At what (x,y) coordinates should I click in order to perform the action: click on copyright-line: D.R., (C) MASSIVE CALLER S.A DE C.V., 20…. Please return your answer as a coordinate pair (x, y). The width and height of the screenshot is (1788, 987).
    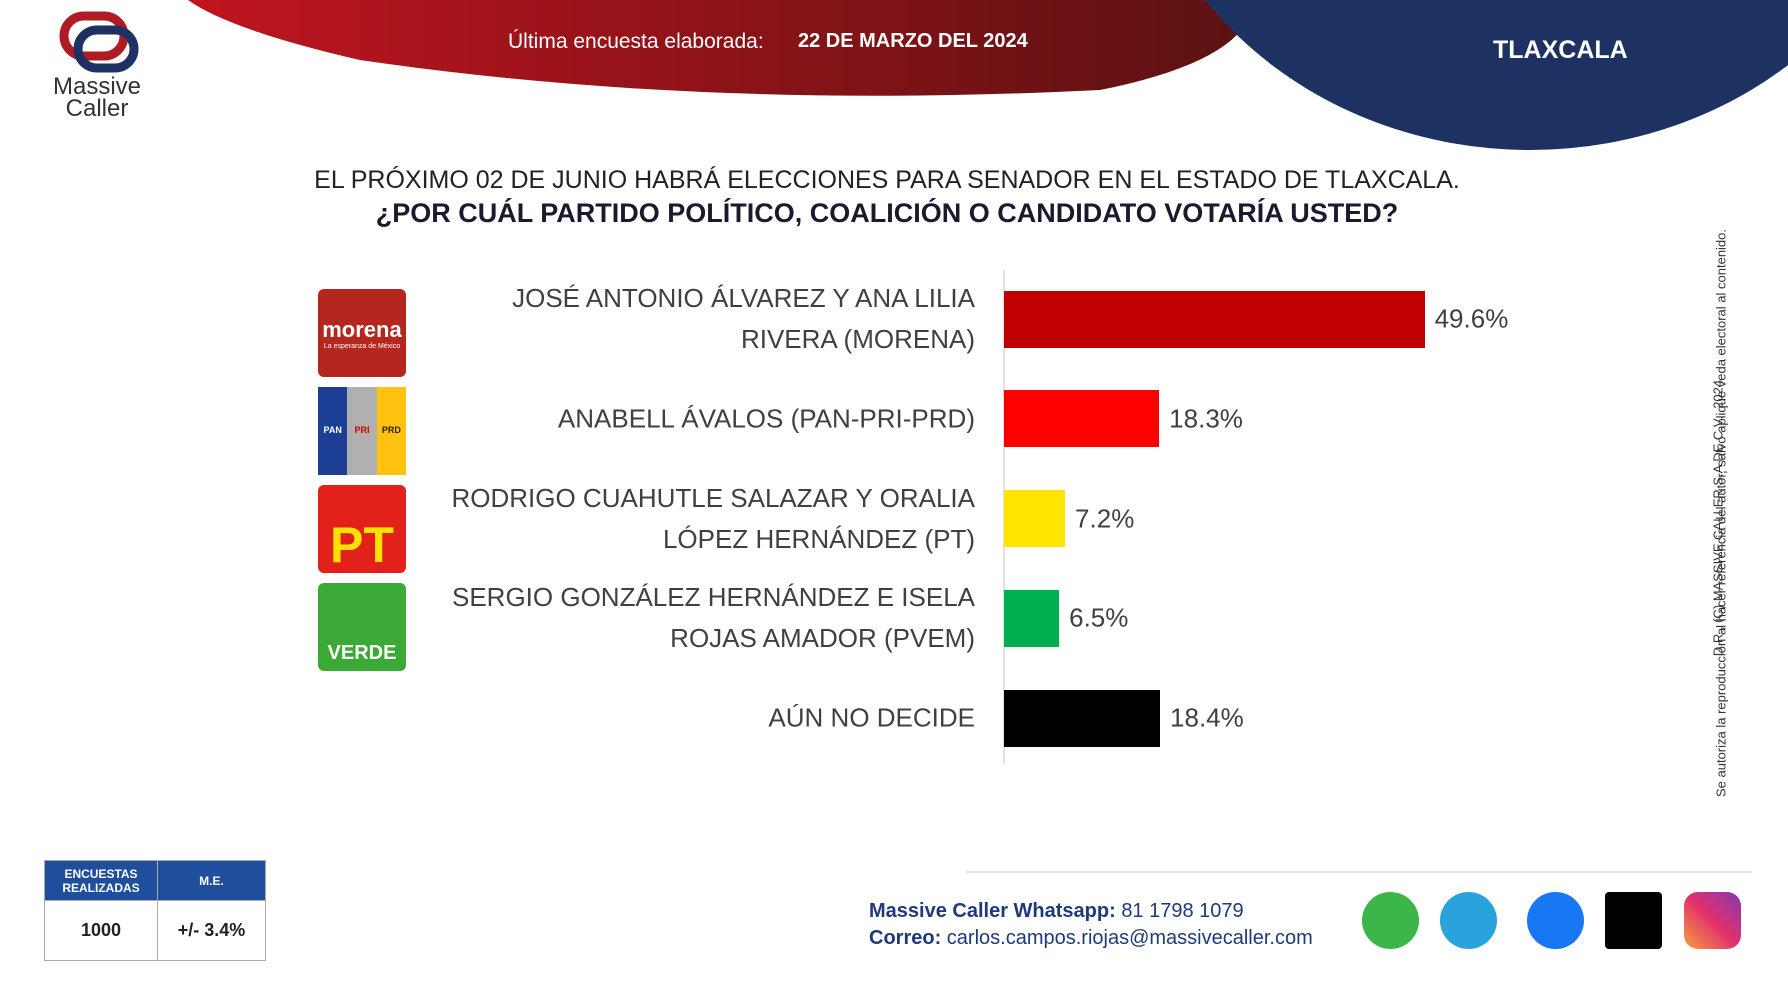
    Looking at the image, I should click on (1718, 518).